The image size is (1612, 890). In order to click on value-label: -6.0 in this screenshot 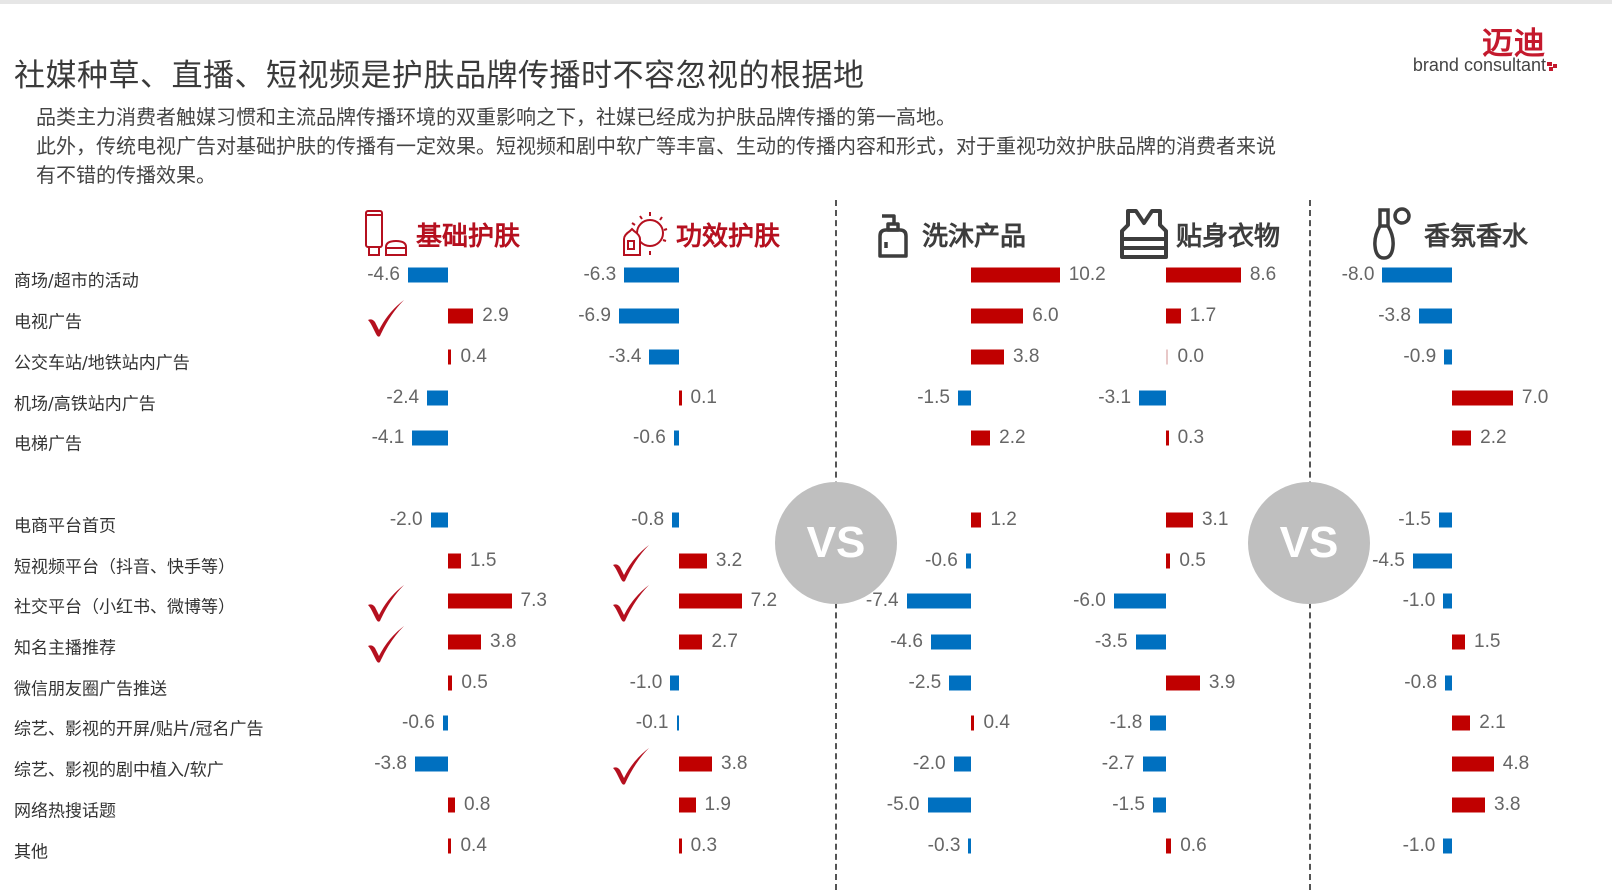, I will do `click(1089, 600)`.